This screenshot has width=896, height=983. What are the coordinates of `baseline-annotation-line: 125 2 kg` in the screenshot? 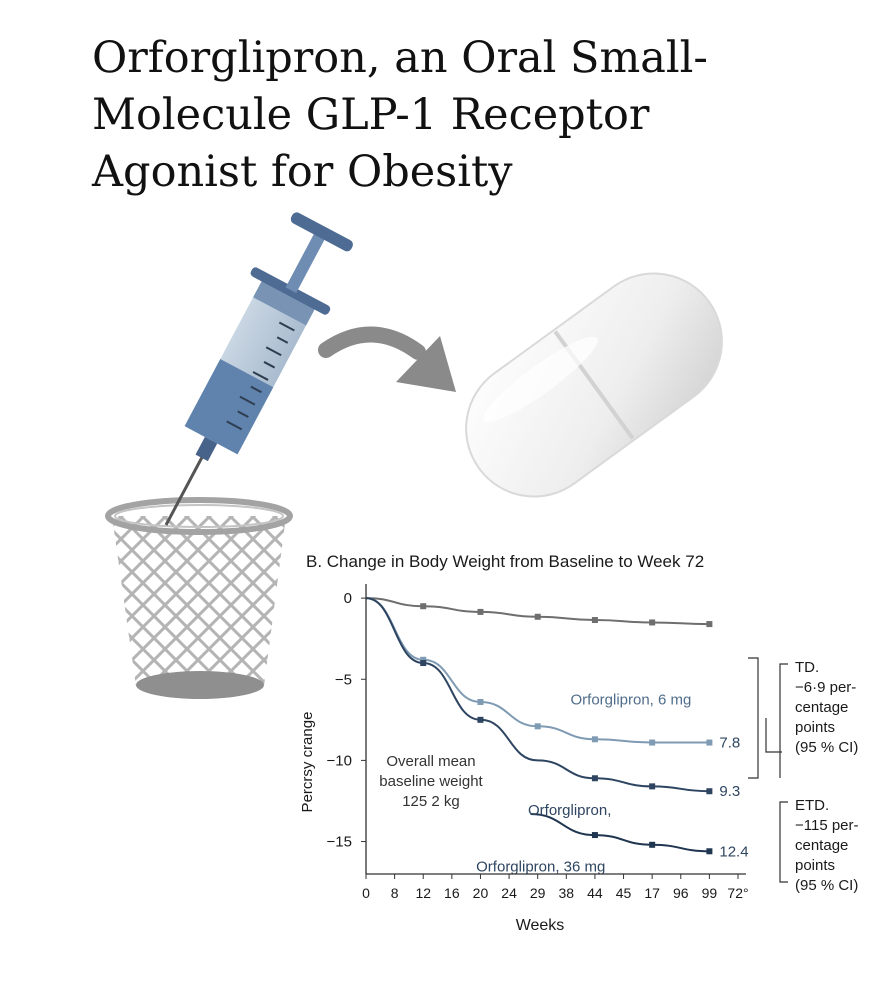 It's located at (431, 801).